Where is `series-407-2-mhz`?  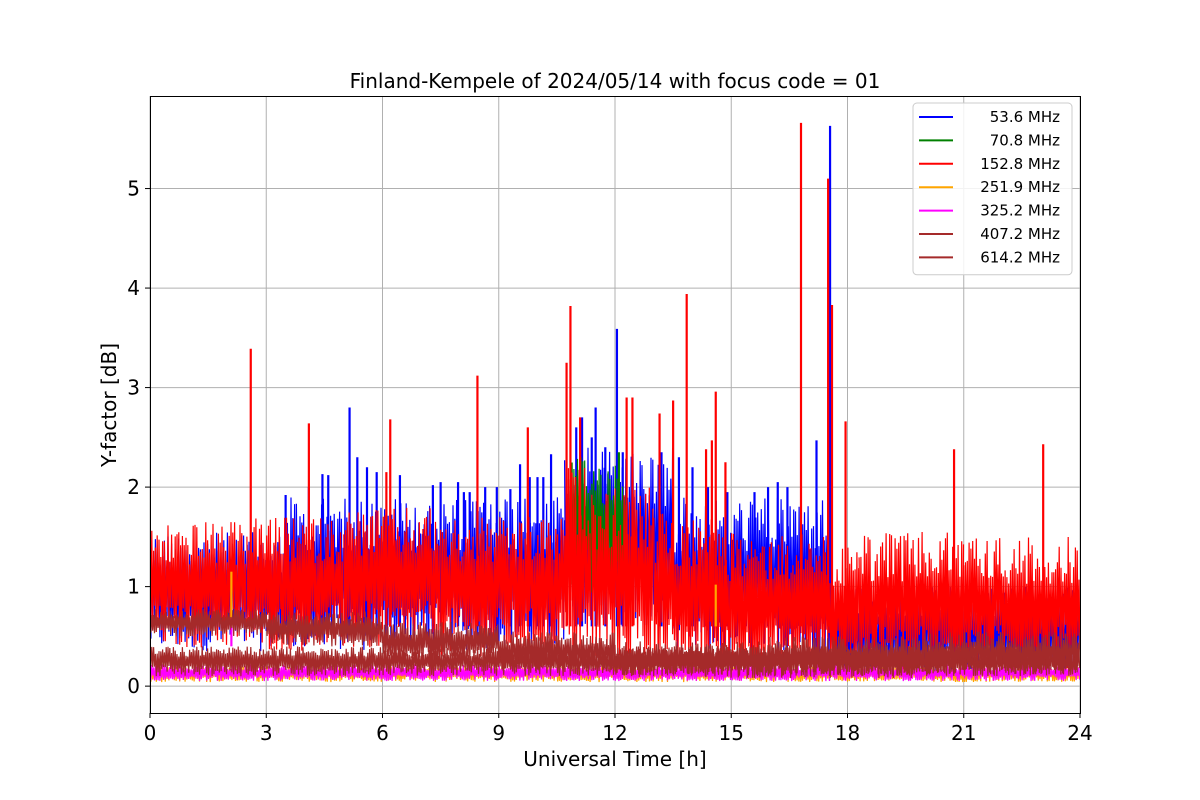 series-407-2-mhz is located at coordinates (615, 661).